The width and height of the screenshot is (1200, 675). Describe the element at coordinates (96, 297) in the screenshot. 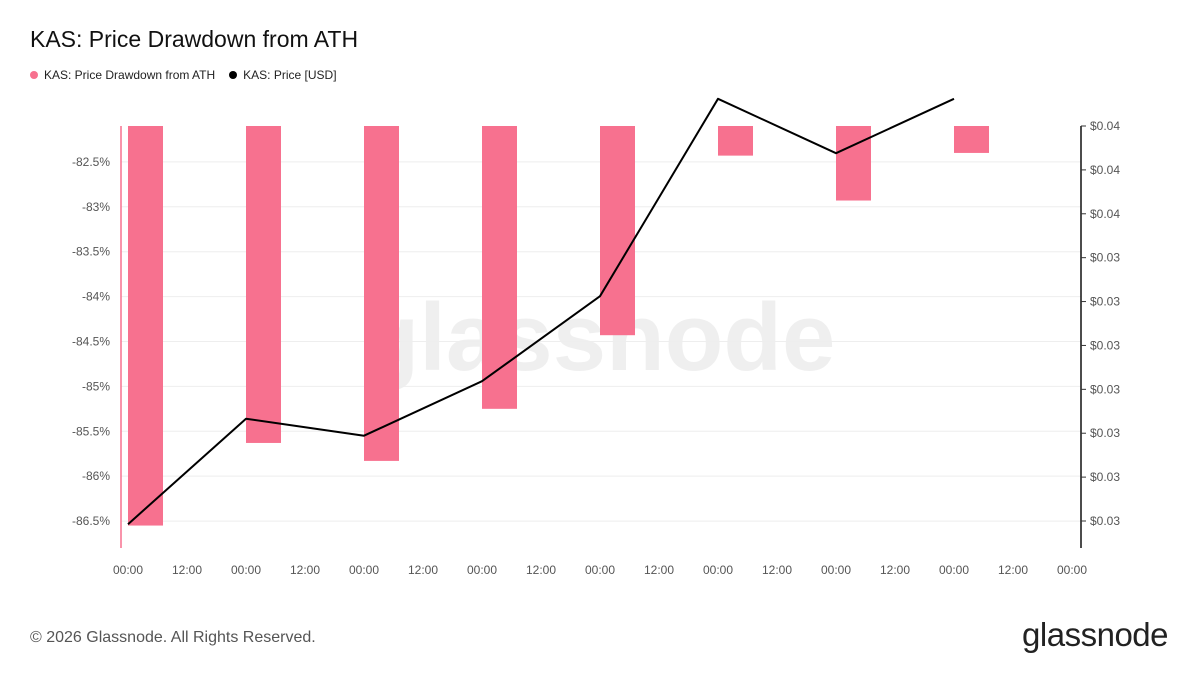

I see `left-tick-label: -84%` at that location.